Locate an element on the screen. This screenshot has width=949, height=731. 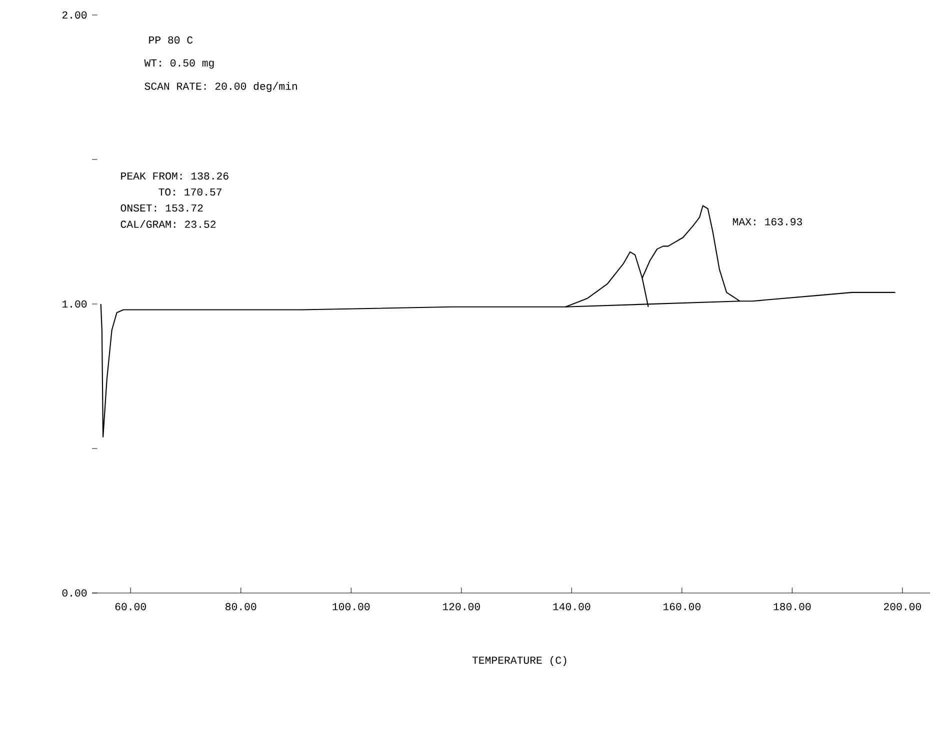
x-tick-label: 140.00 is located at coordinates (571, 606).